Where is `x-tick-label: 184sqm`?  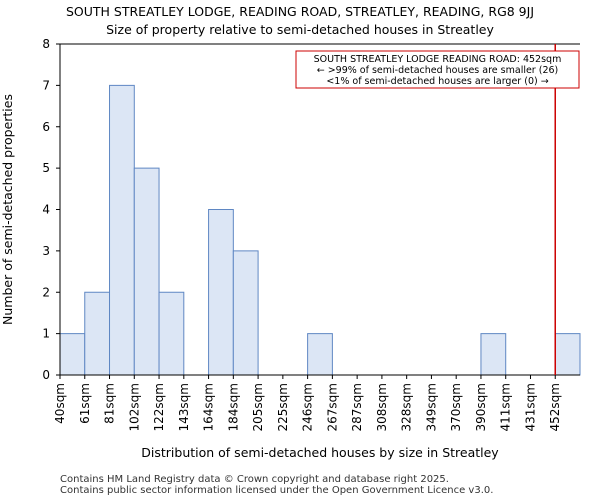 x-tick-label: 184sqm is located at coordinates (233, 407).